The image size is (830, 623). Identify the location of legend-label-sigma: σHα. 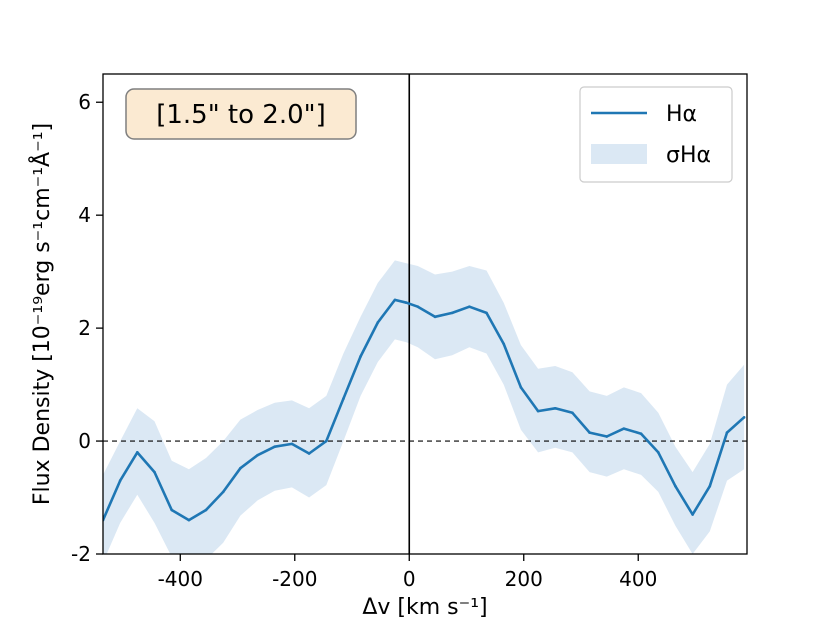
(688, 155).